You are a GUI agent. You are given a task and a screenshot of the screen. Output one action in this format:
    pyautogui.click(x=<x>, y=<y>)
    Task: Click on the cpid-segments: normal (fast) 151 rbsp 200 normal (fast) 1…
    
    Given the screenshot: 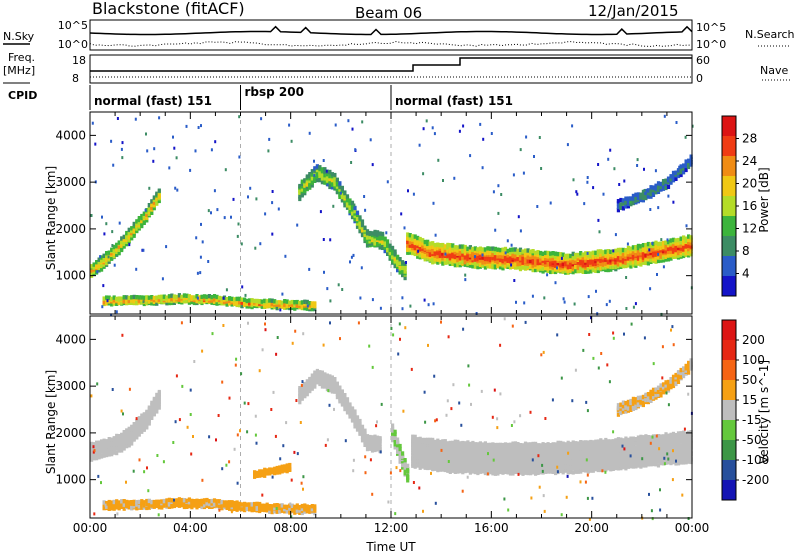 What is the action you would take?
    pyautogui.click(x=301, y=97)
    